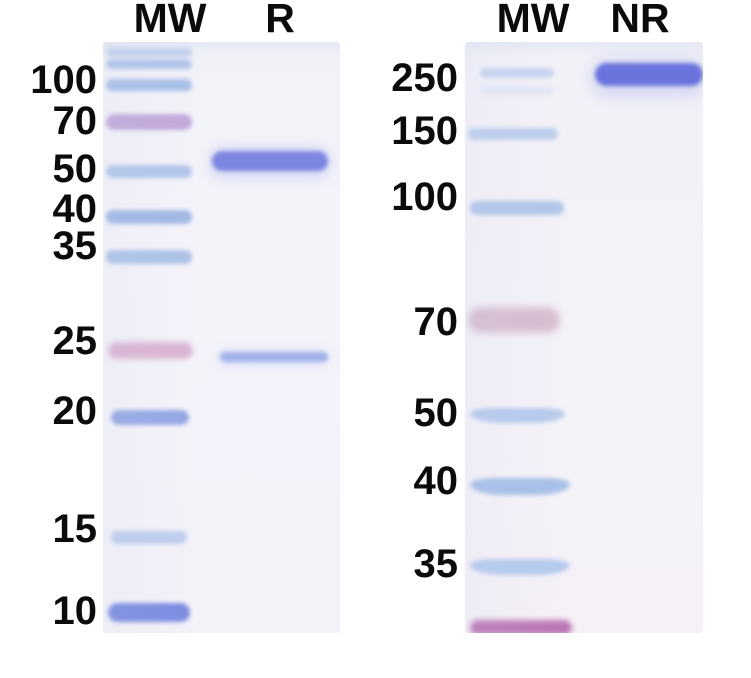 The width and height of the screenshot is (751, 678). Describe the element at coordinates (75, 246) in the screenshot. I see `mw-label-35-reduced: 35` at that location.